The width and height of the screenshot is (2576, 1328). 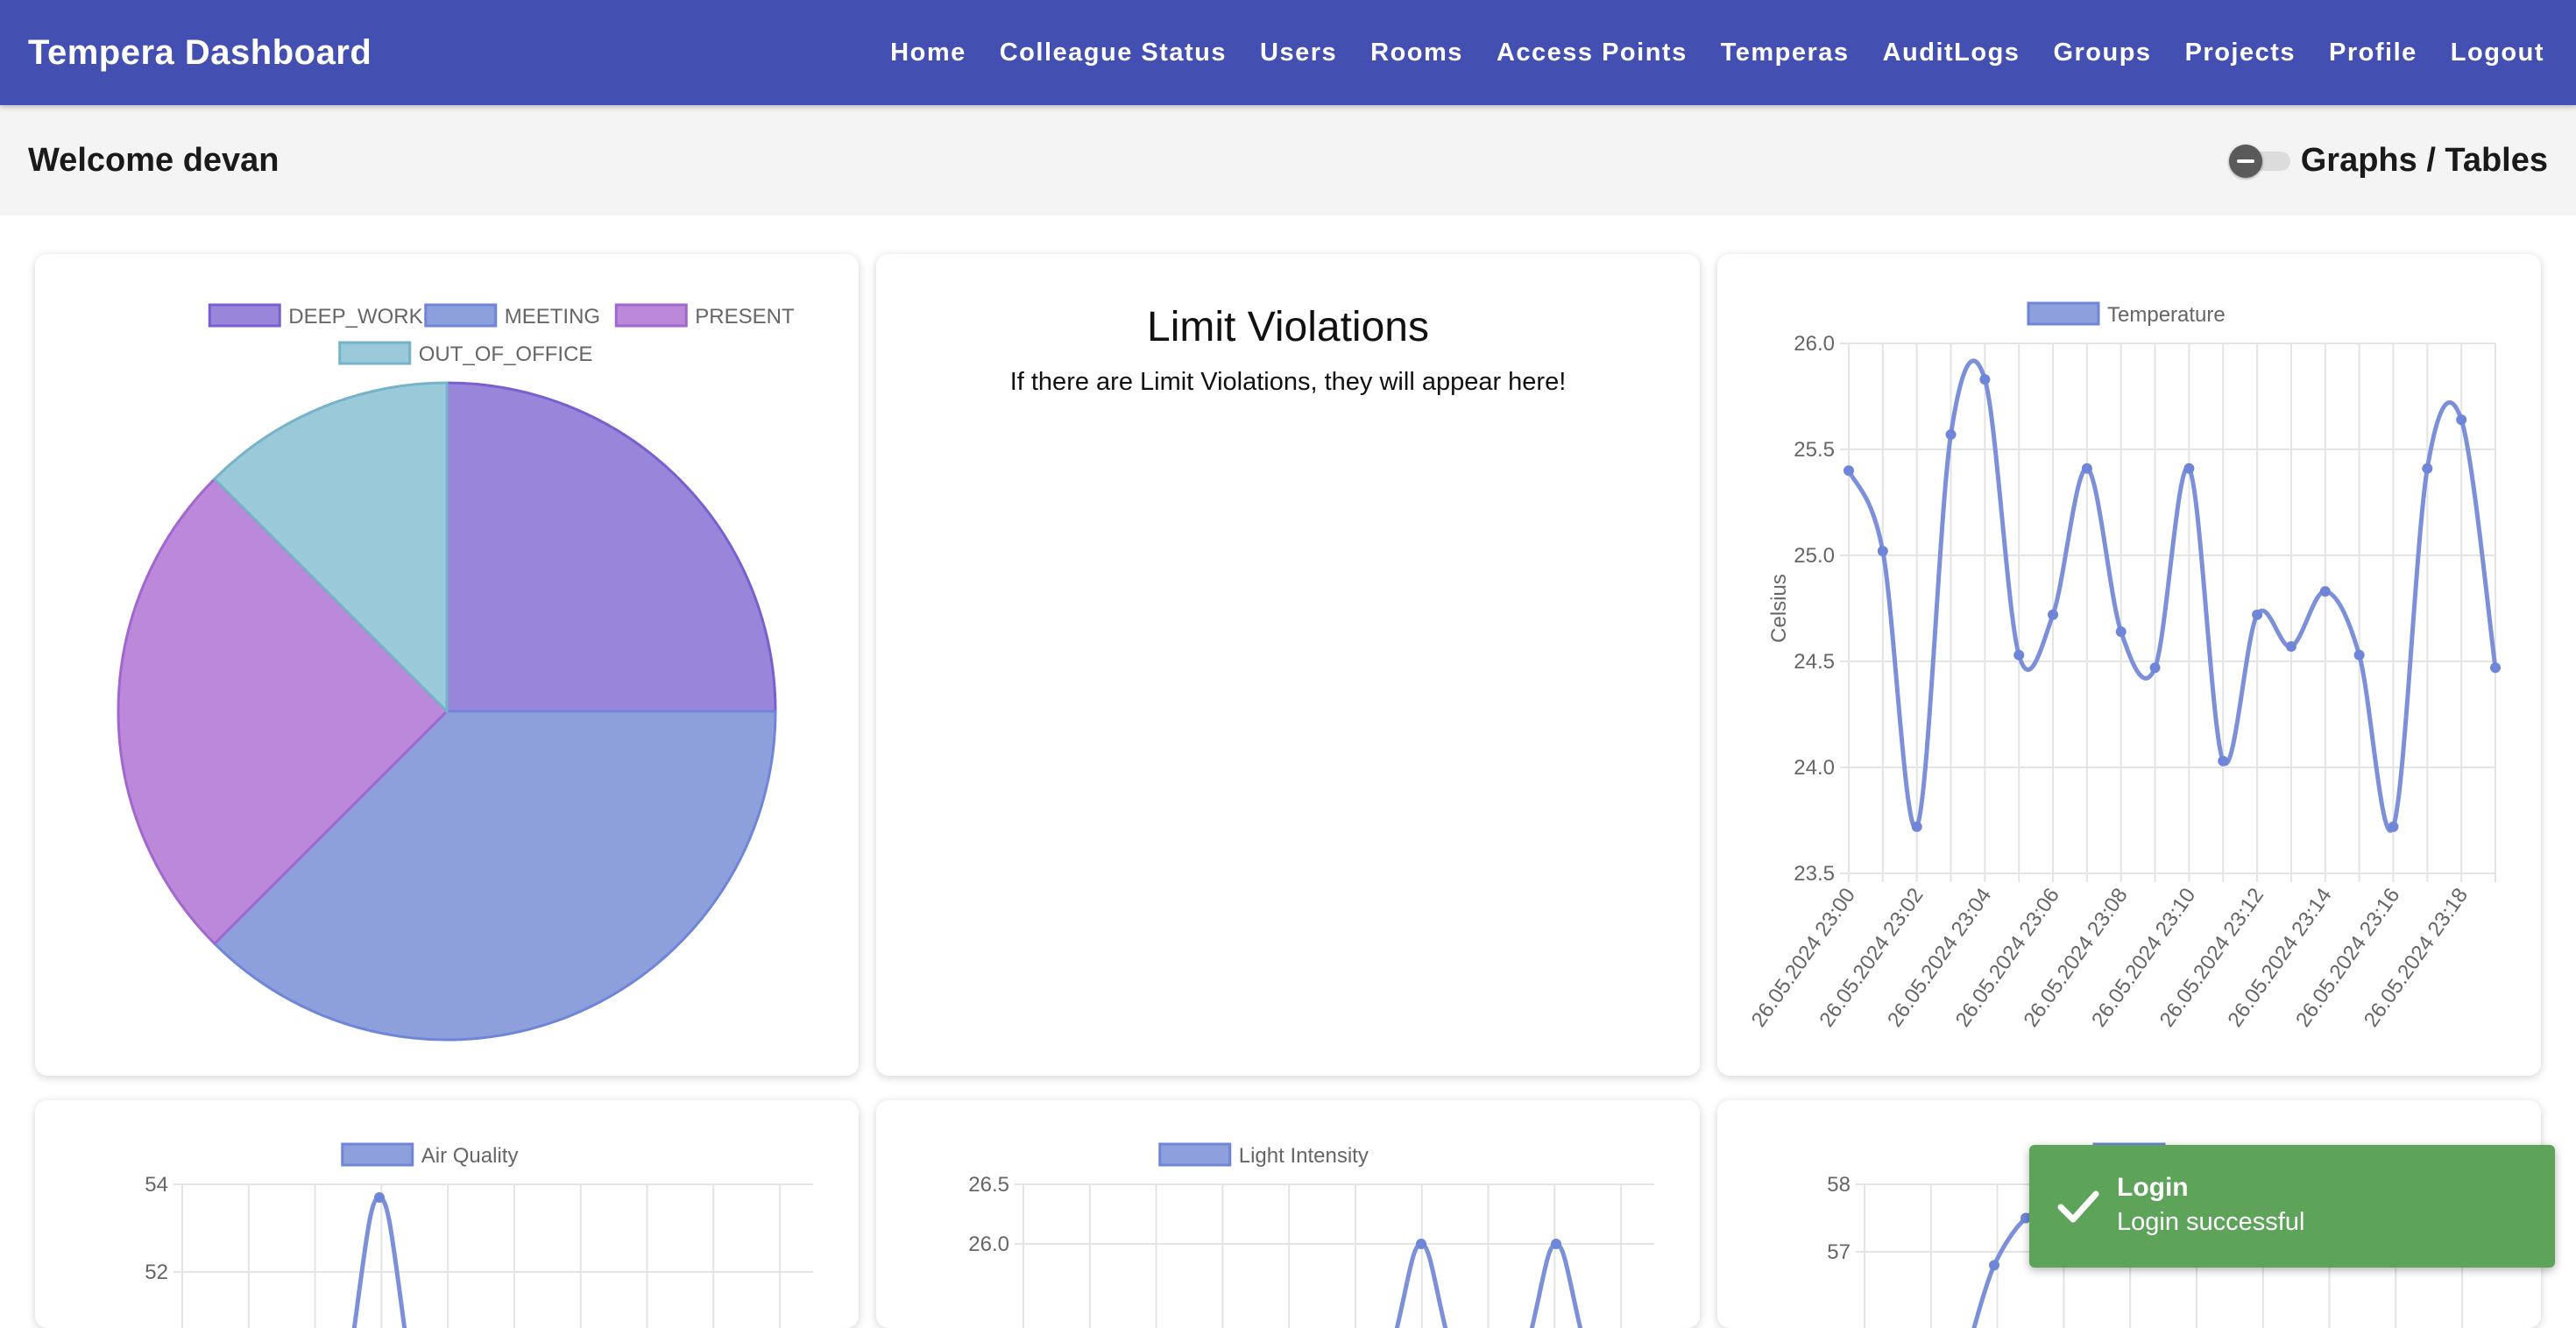 I want to click on minus-icon, so click(x=2245, y=161).